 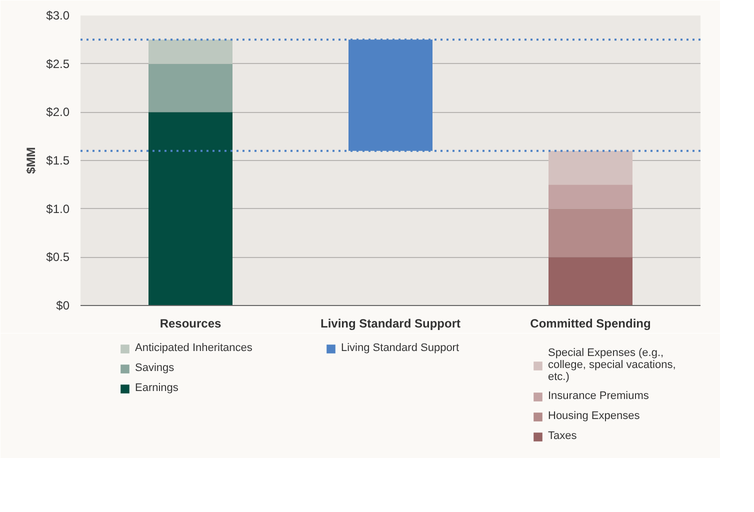 I want to click on legend-label: Insurance Premiums, so click(x=598, y=396).